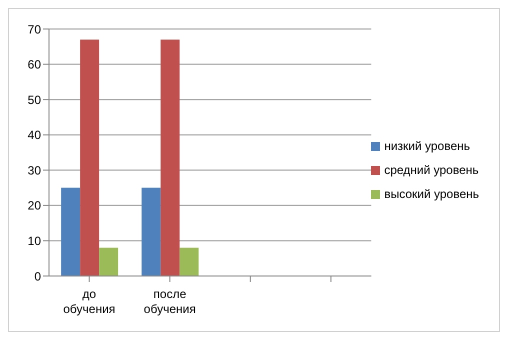 Image resolution: width=506 pixels, height=338 pixels. I want to click on x-tick-label: после обучения, so click(170, 301).